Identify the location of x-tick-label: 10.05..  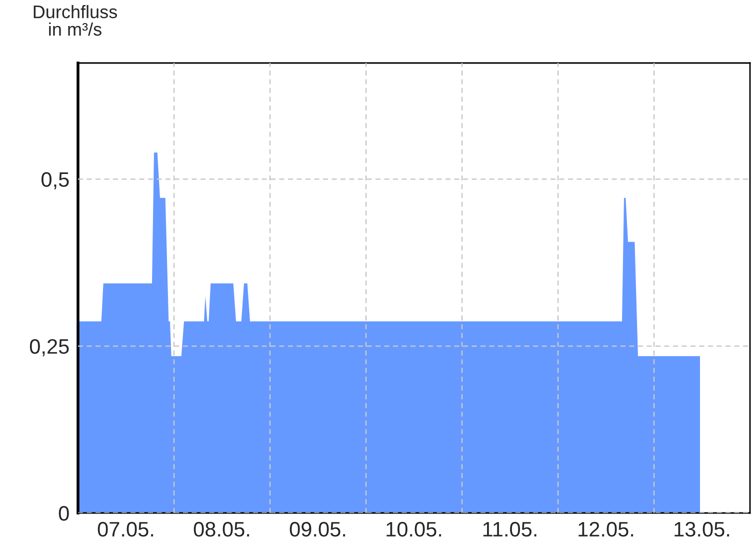
(414, 529).